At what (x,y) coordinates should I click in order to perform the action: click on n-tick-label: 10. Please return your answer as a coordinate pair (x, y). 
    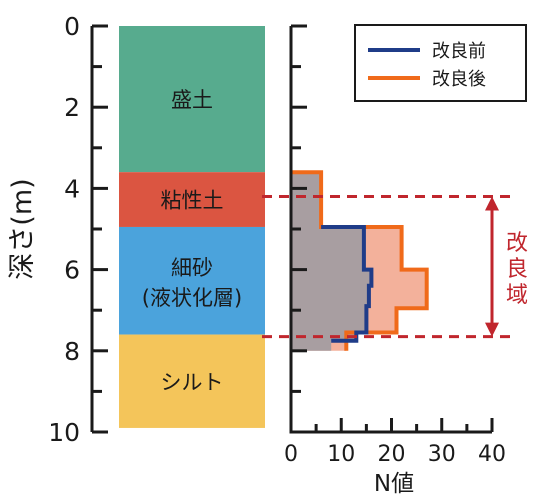
    Looking at the image, I should click on (341, 454).